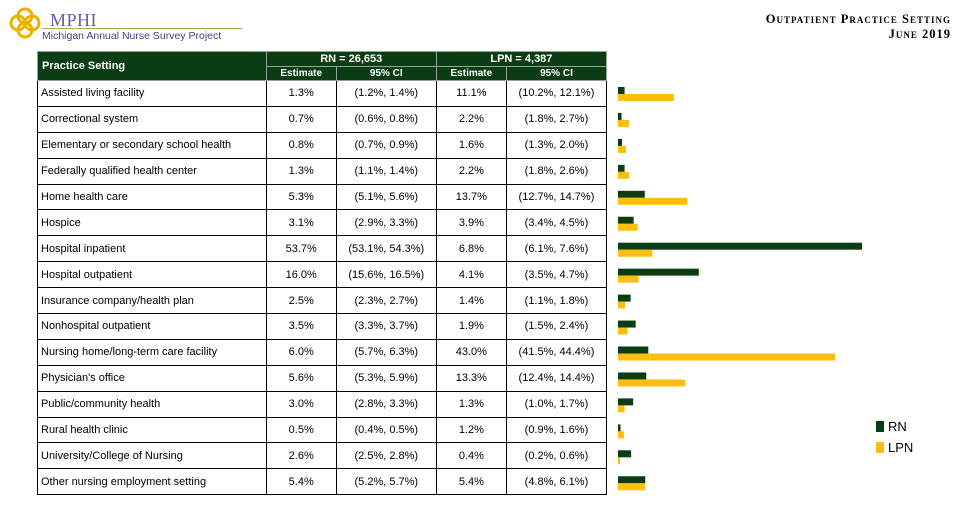 The width and height of the screenshot is (961, 506). I want to click on lpn-ci-cell: (1.0%, 1.7%), so click(556, 404).